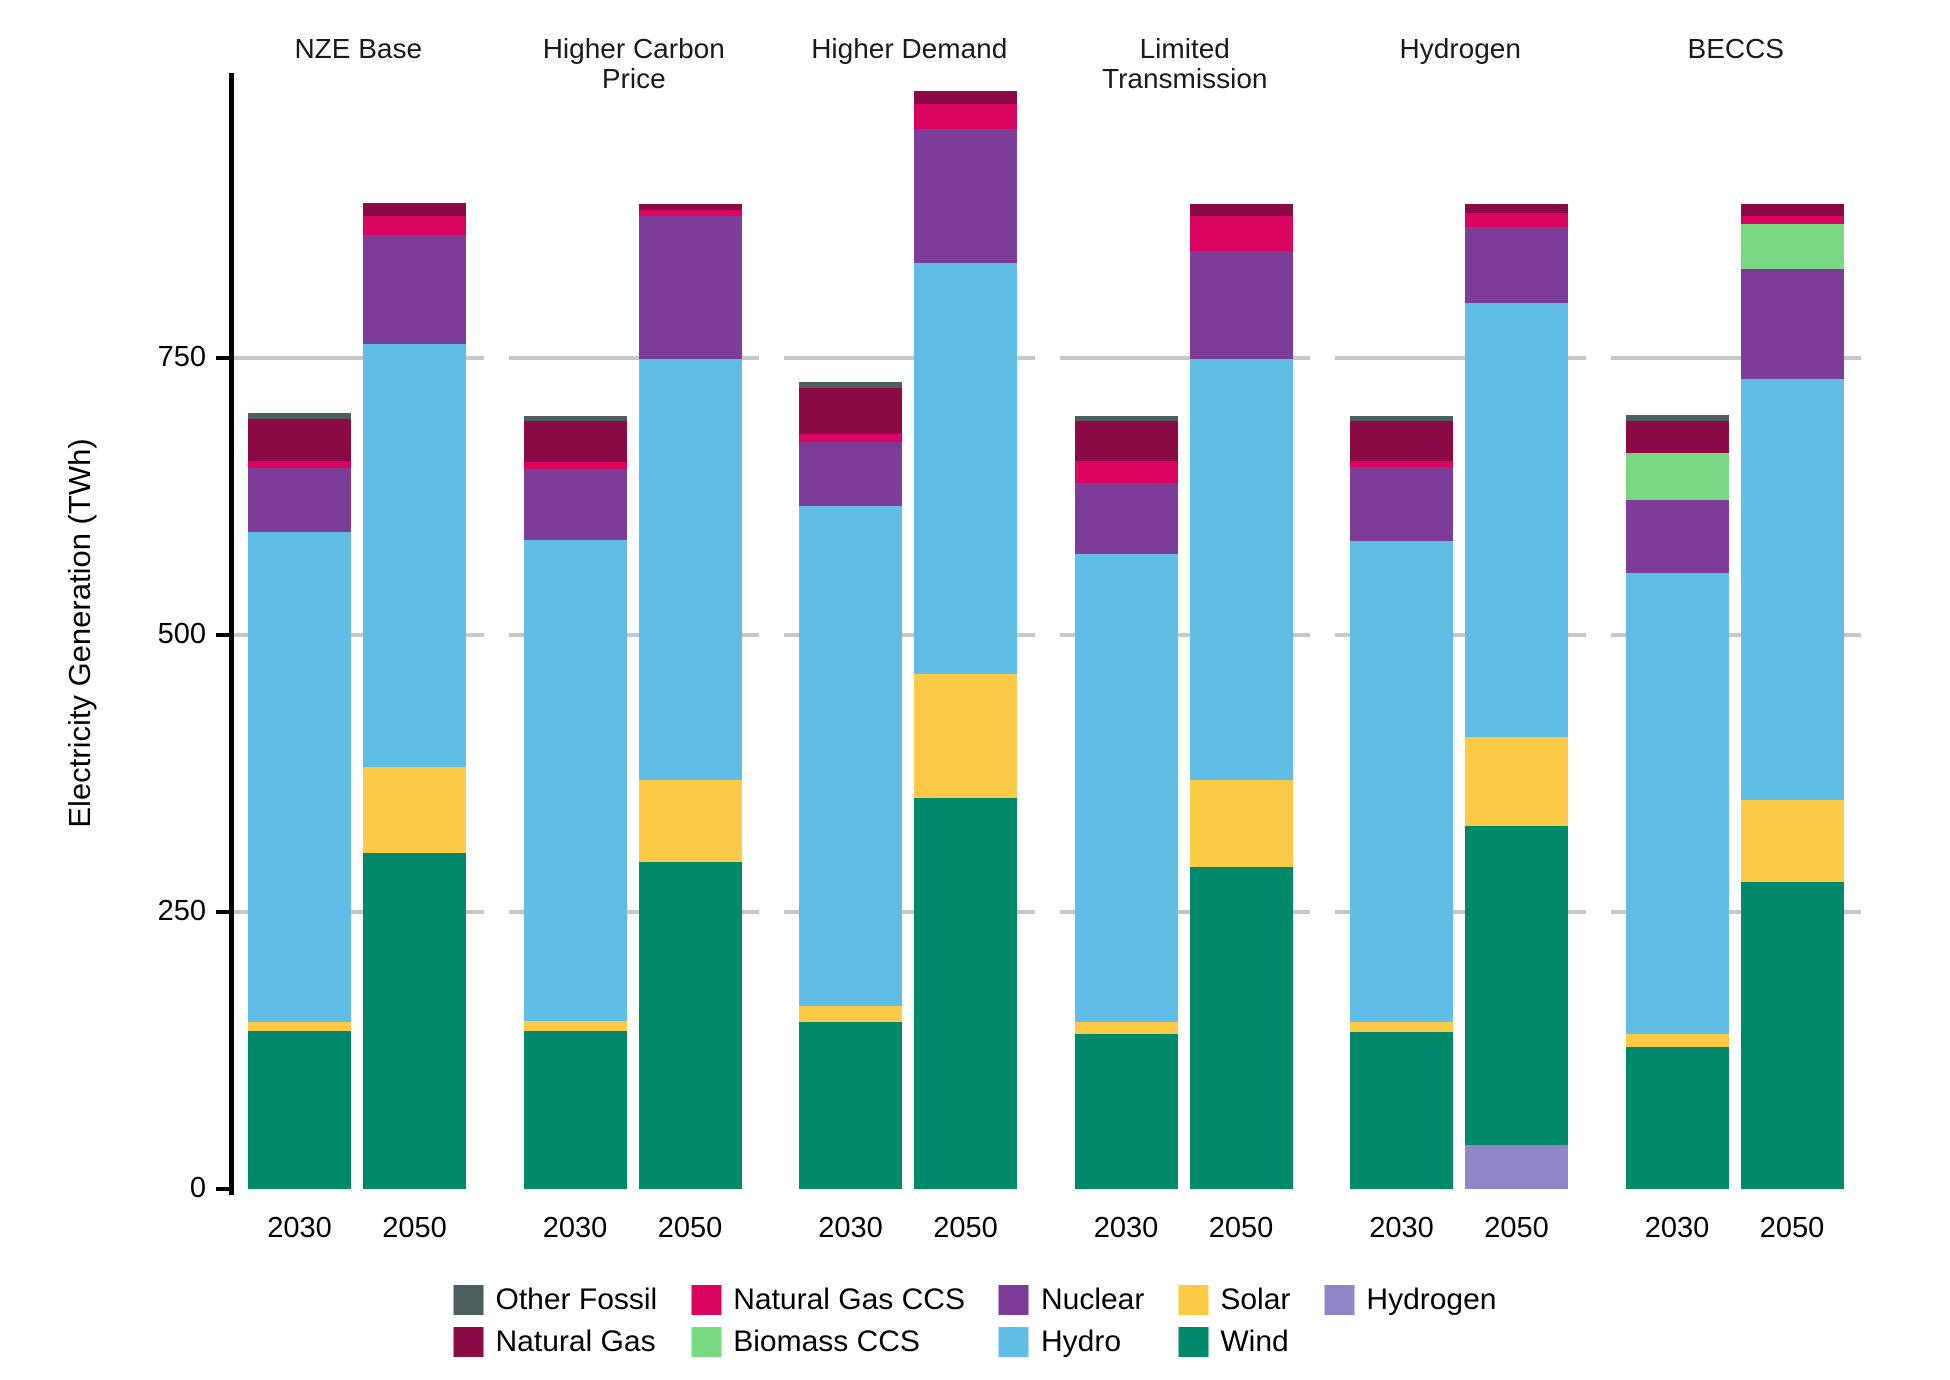 This screenshot has width=1950, height=1380. What do you see at coordinates (79, 633) in the screenshot?
I see `y-axis-title: Electricity Generation (TWh)` at bounding box center [79, 633].